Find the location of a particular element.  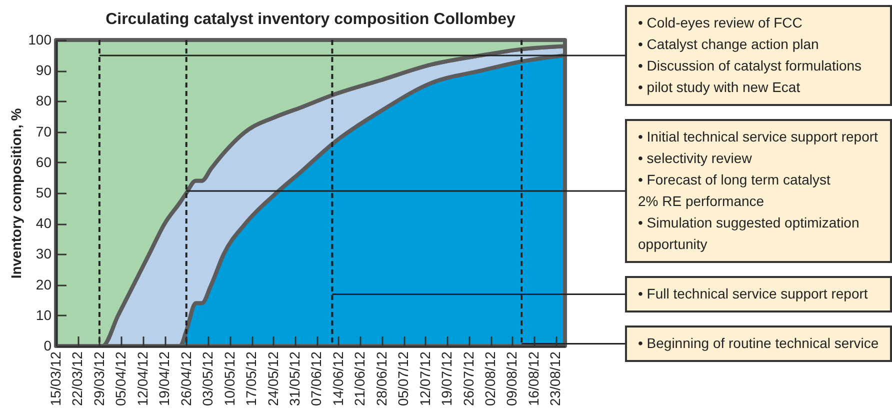

x-tick-label: 12/07/12 is located at coordinates (424, 378).